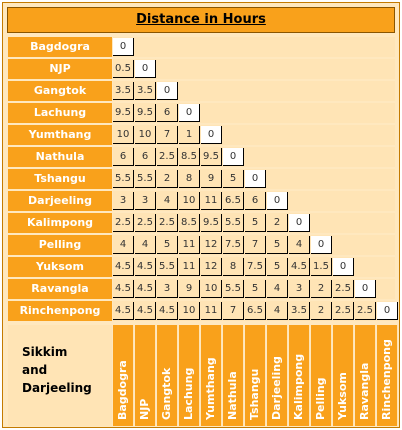  What do you see at coordinates (123, 69) in the screenshot?
I see `distance-cell: 0.5` at bounding box center [123, 69].